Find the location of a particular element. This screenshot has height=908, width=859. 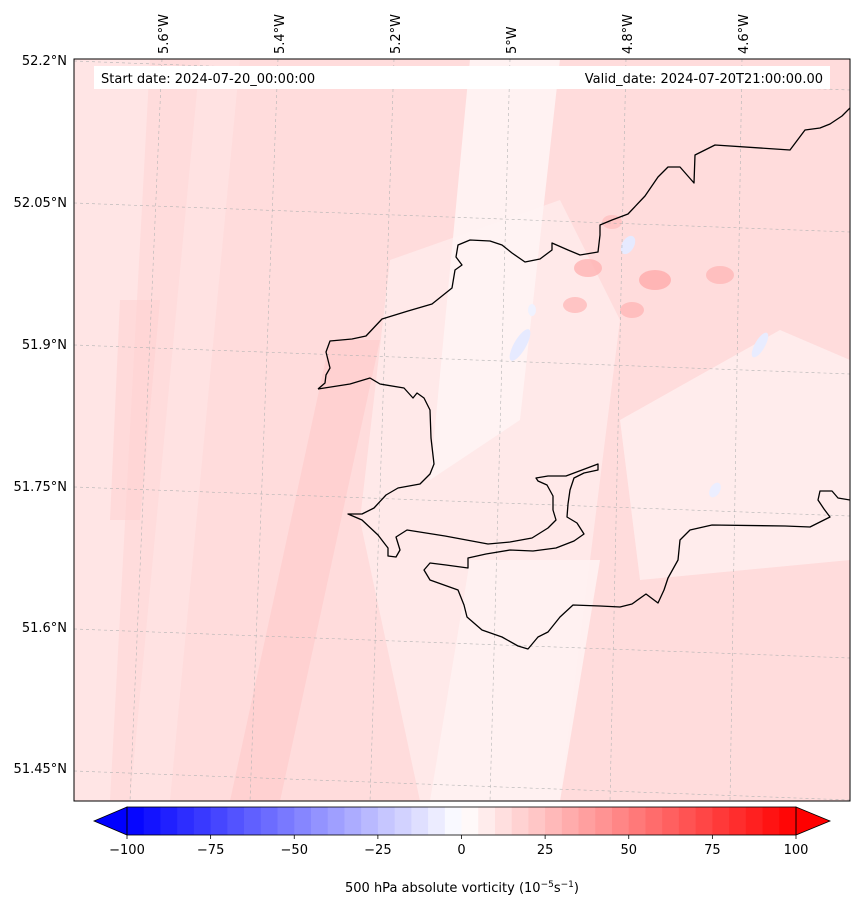

colorbar-extend-max is located at coordinates (813, 821).